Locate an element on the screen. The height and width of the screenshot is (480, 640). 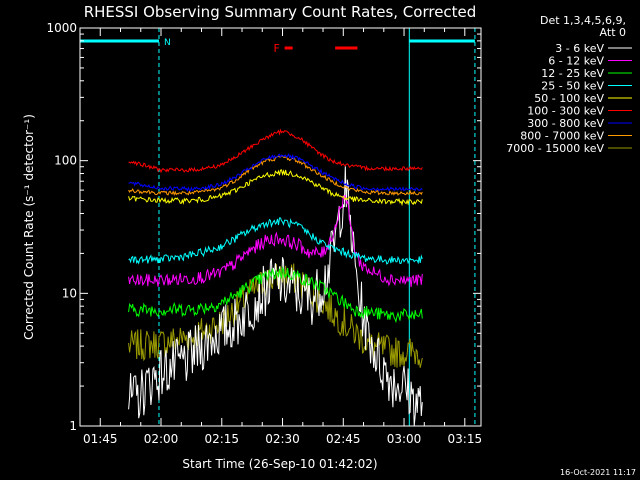
legend-header: Att 0 is located at coordinates (613, 32).